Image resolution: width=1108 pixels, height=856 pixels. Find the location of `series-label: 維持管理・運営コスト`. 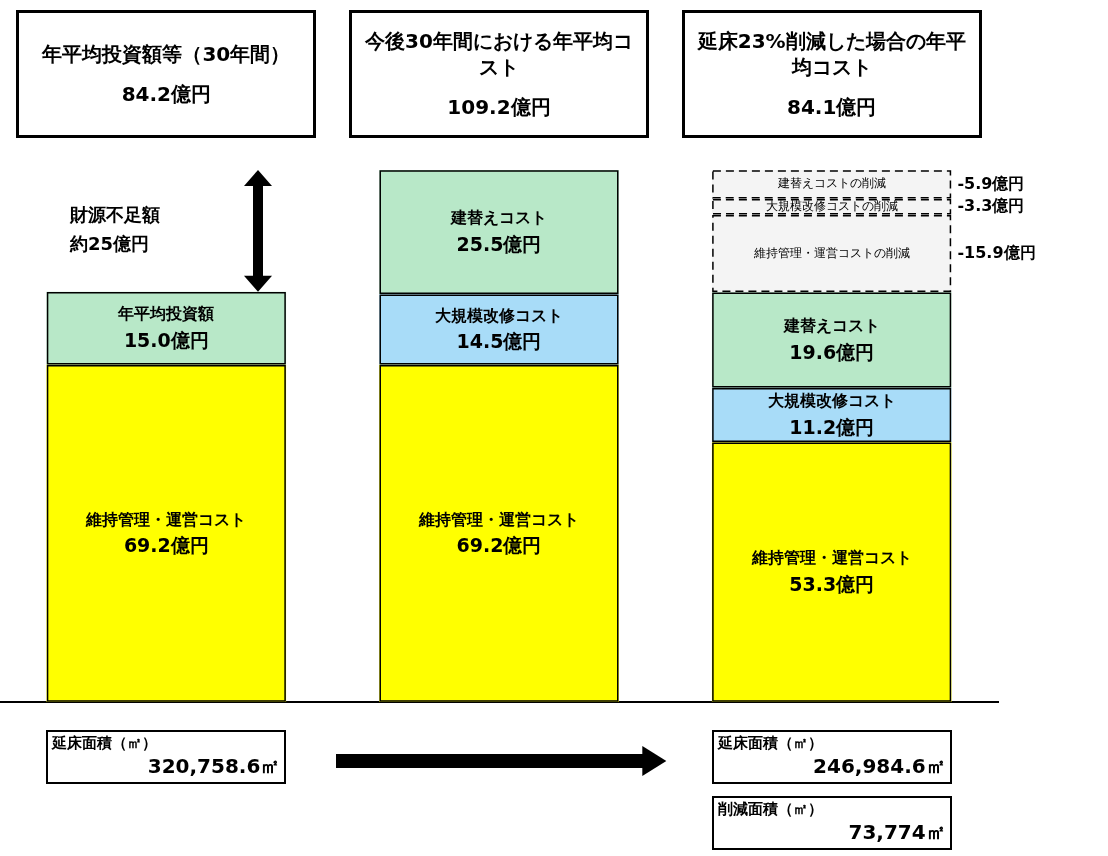

series-label: 維持管理・運営コスト is located at coordinates (166, 519).